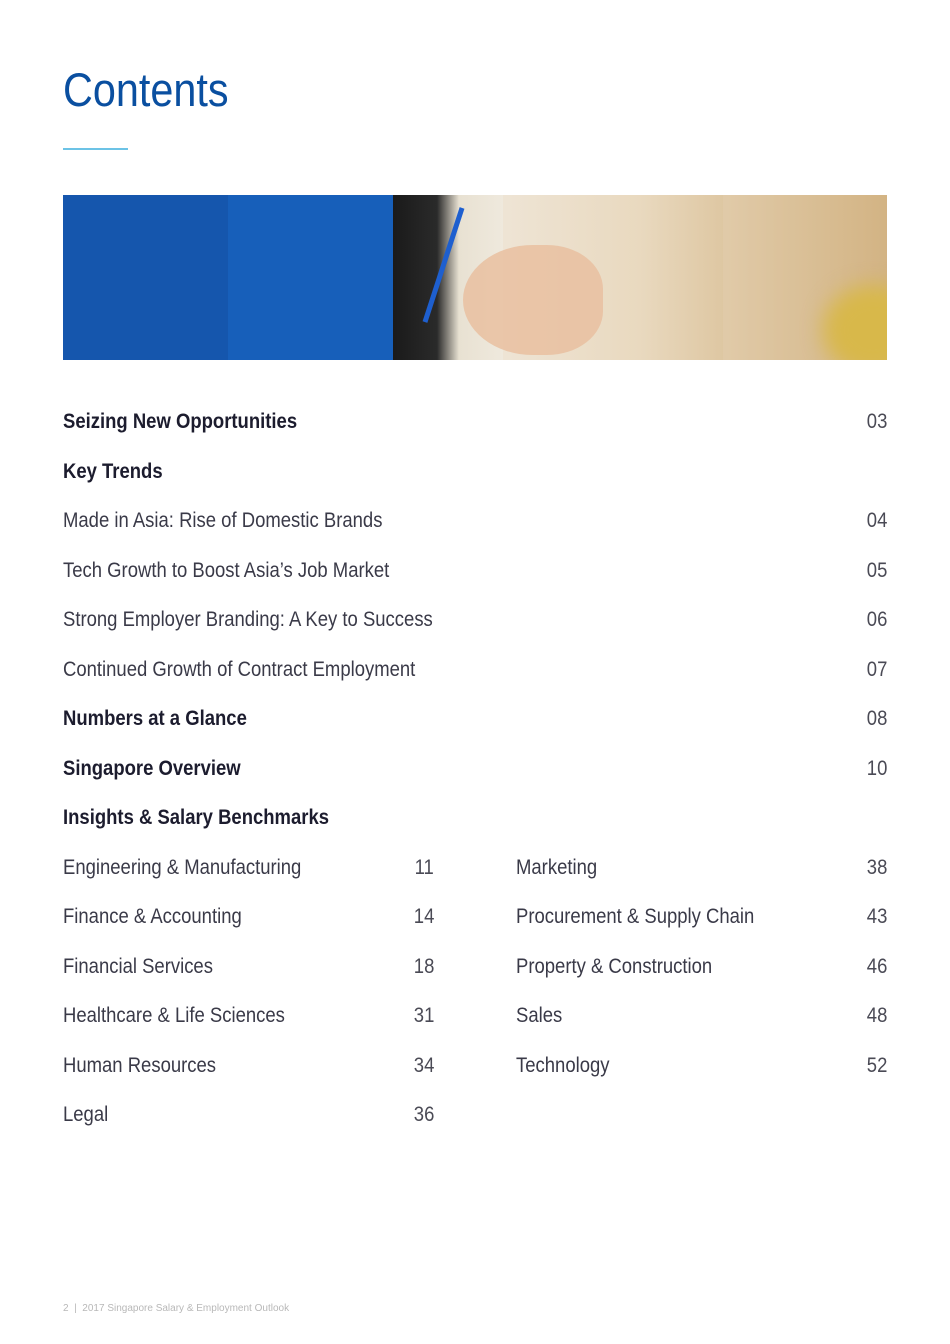 The height and width of the screenshot is (1344, 950). Describe the element at coordinates (475, 573) in the screenshot. I see `toc-entry: Tech Growth to Boost Asia’s Job Market 05` at that location.